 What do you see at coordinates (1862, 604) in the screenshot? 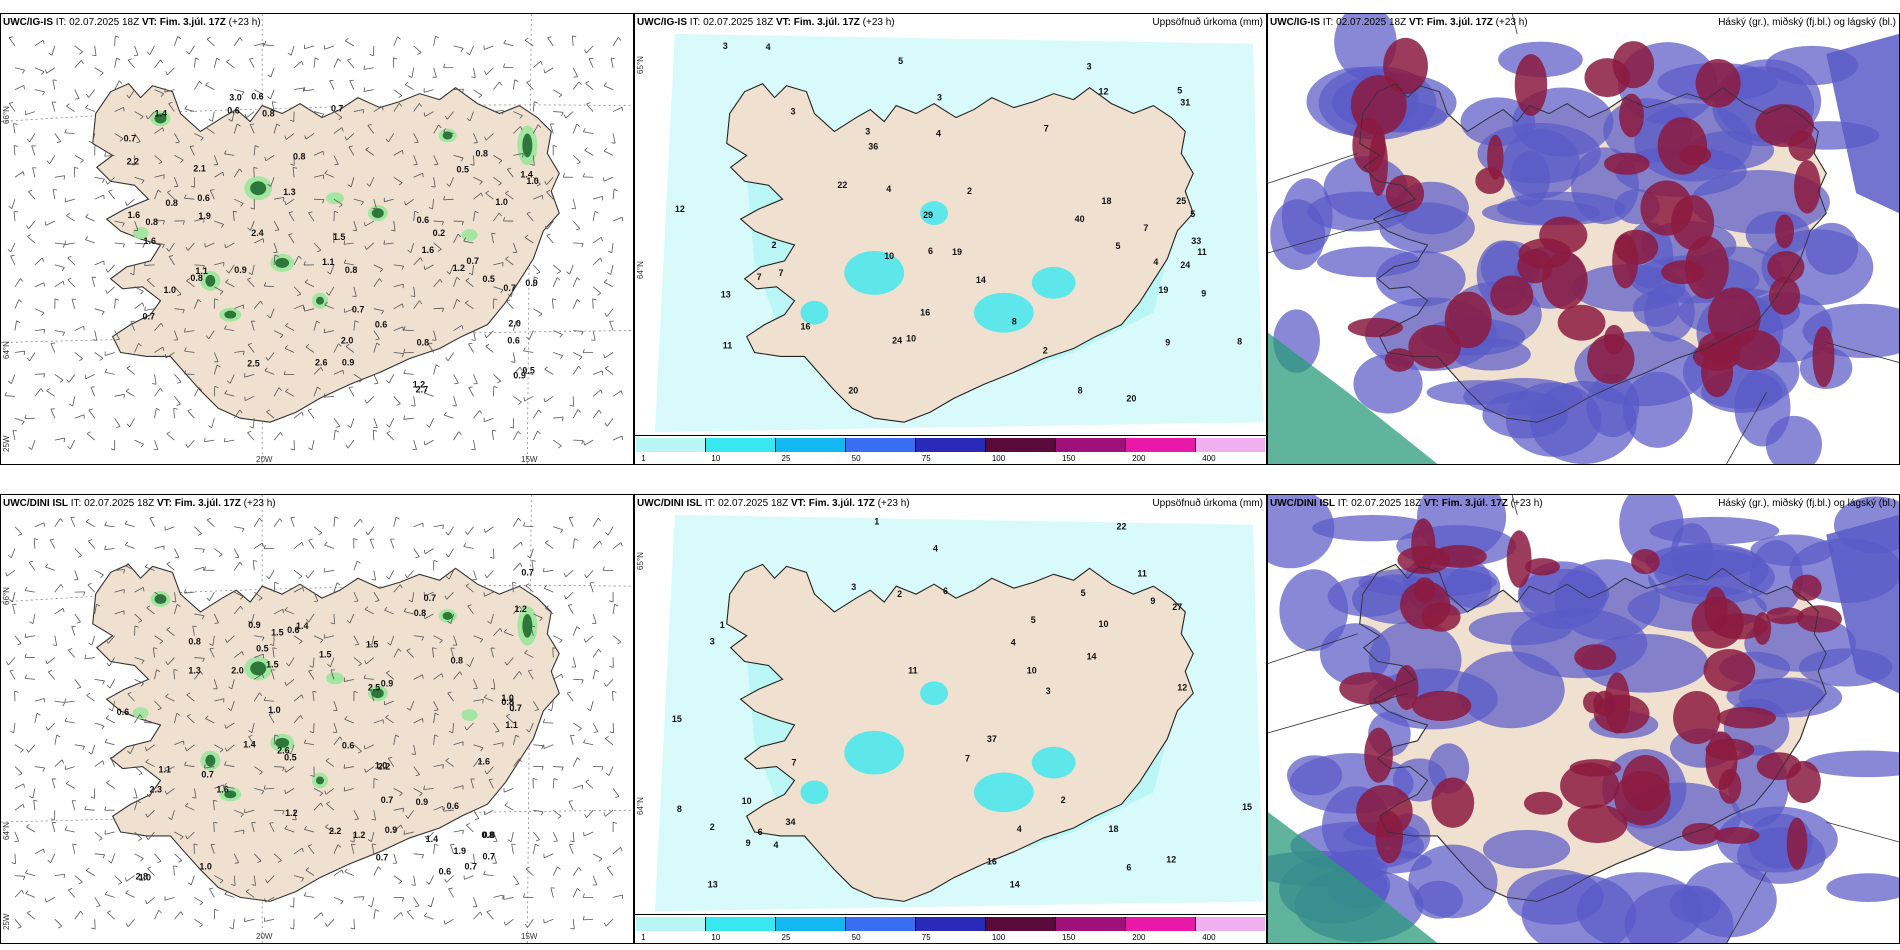
I see `mid-cloud-east` at bounding box center [1862, 604].